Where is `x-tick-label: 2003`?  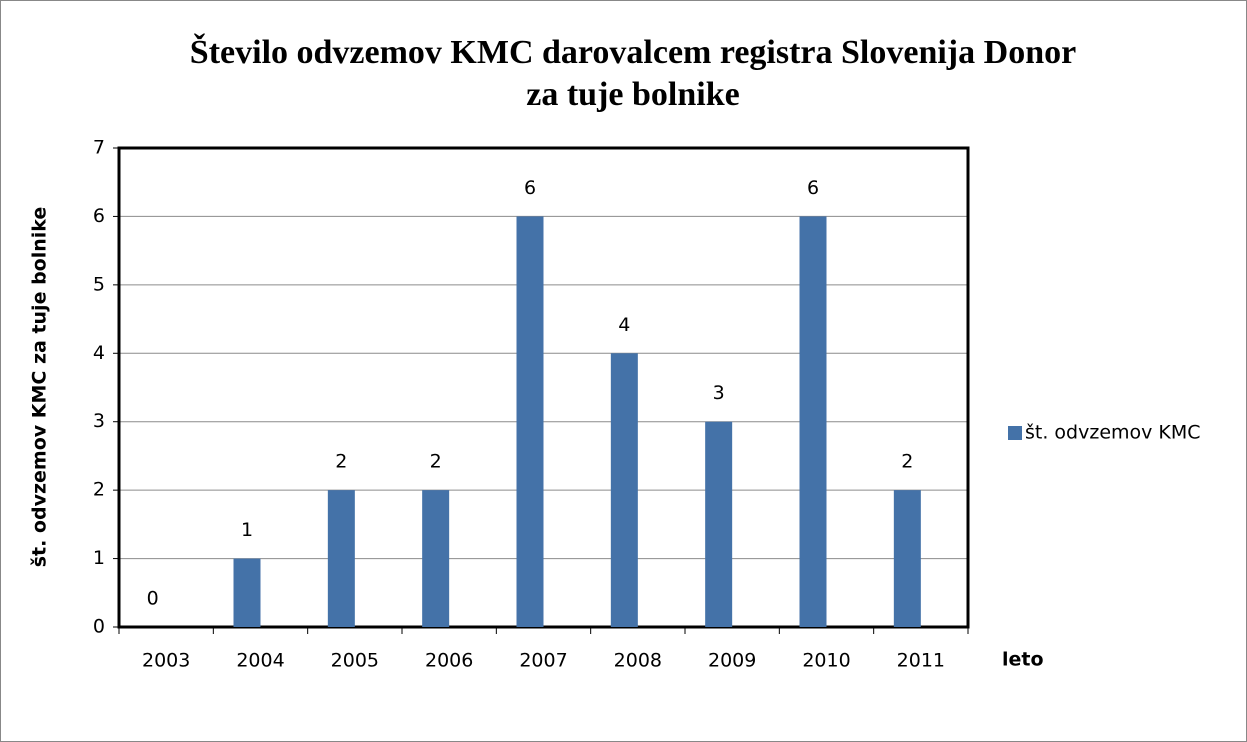 x-tick-label: 2003 is located at coordinates (166, 661).